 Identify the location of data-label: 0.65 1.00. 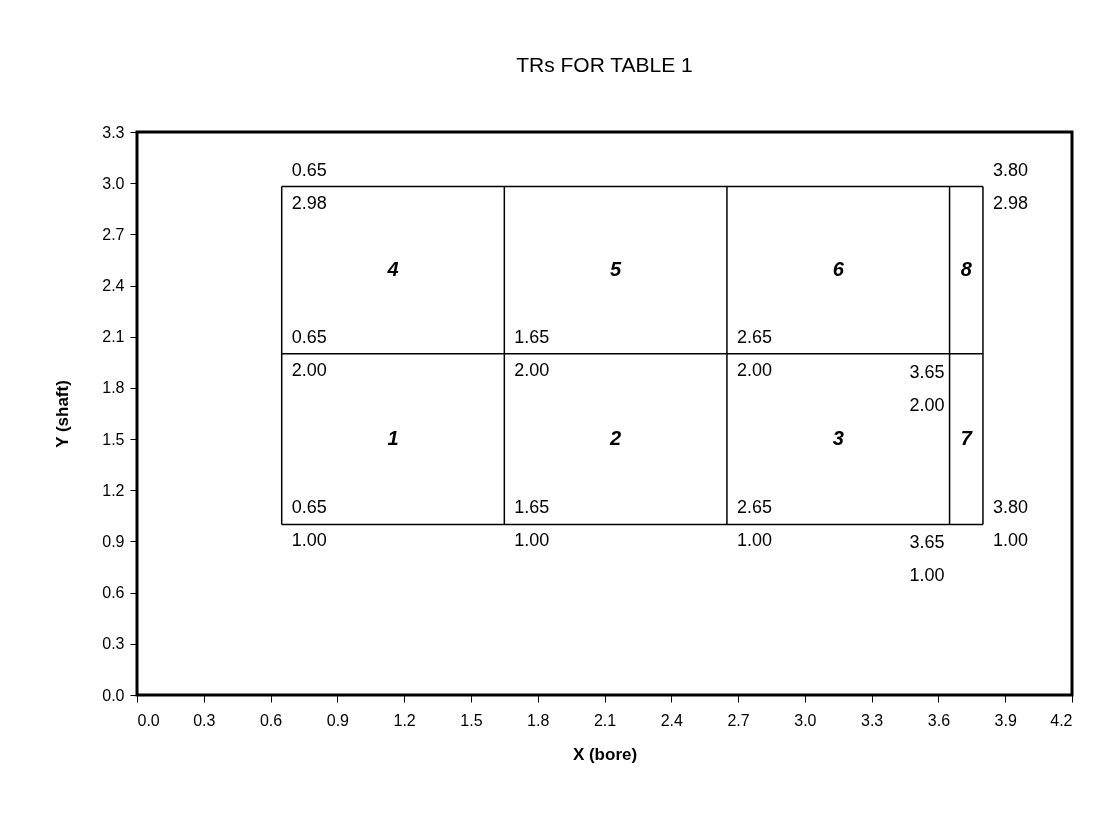
(309, 524).